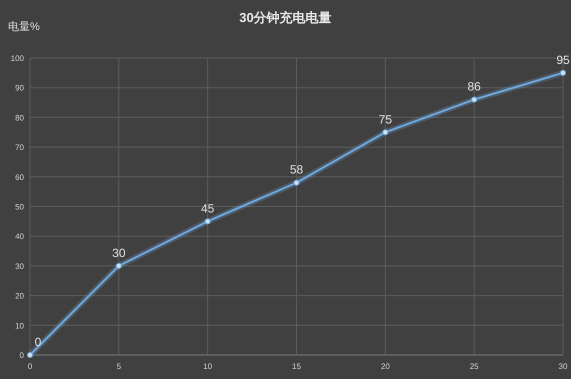 The height and width of the screenshot is (379, 571). Describe the element at coordinates (119, 253) in the screenshot. I see `data-label: 30` at that location.